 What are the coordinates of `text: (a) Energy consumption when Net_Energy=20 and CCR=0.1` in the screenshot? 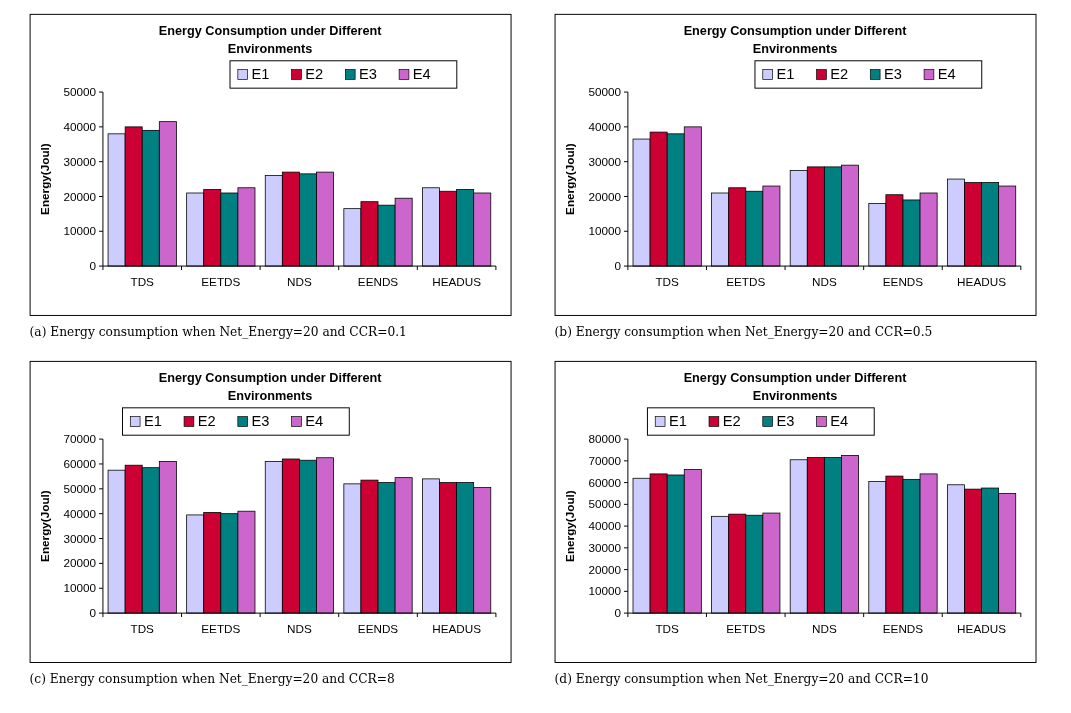 It's located at (218, 332).